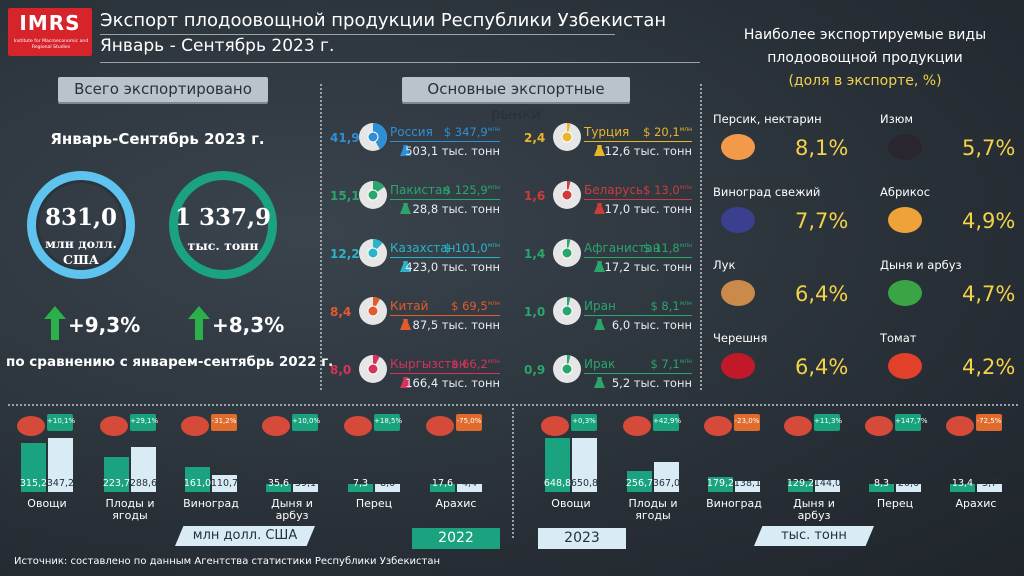 This screenshot has height=576, width=1024. What do you see at coordinates (411, 132) in the screenshot?
I see `market-name: Россия` at bounding box center [411, 132].